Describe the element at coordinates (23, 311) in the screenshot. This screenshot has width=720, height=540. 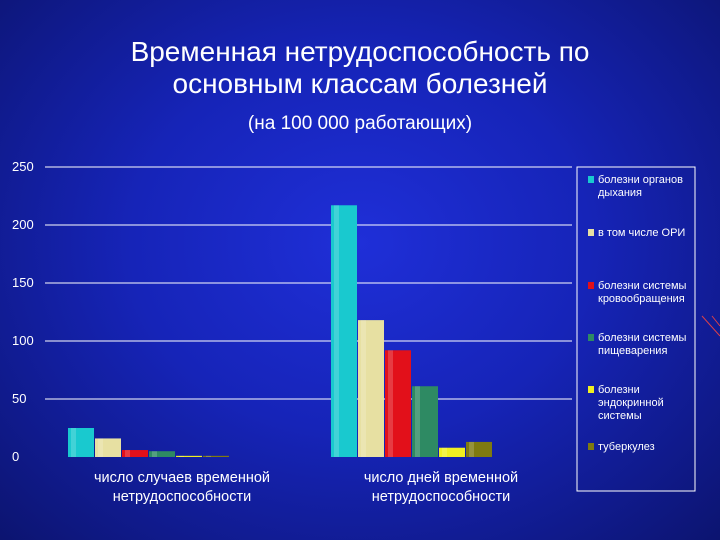
I see `y-axis: 0 50 100 150 200 250` at that location.